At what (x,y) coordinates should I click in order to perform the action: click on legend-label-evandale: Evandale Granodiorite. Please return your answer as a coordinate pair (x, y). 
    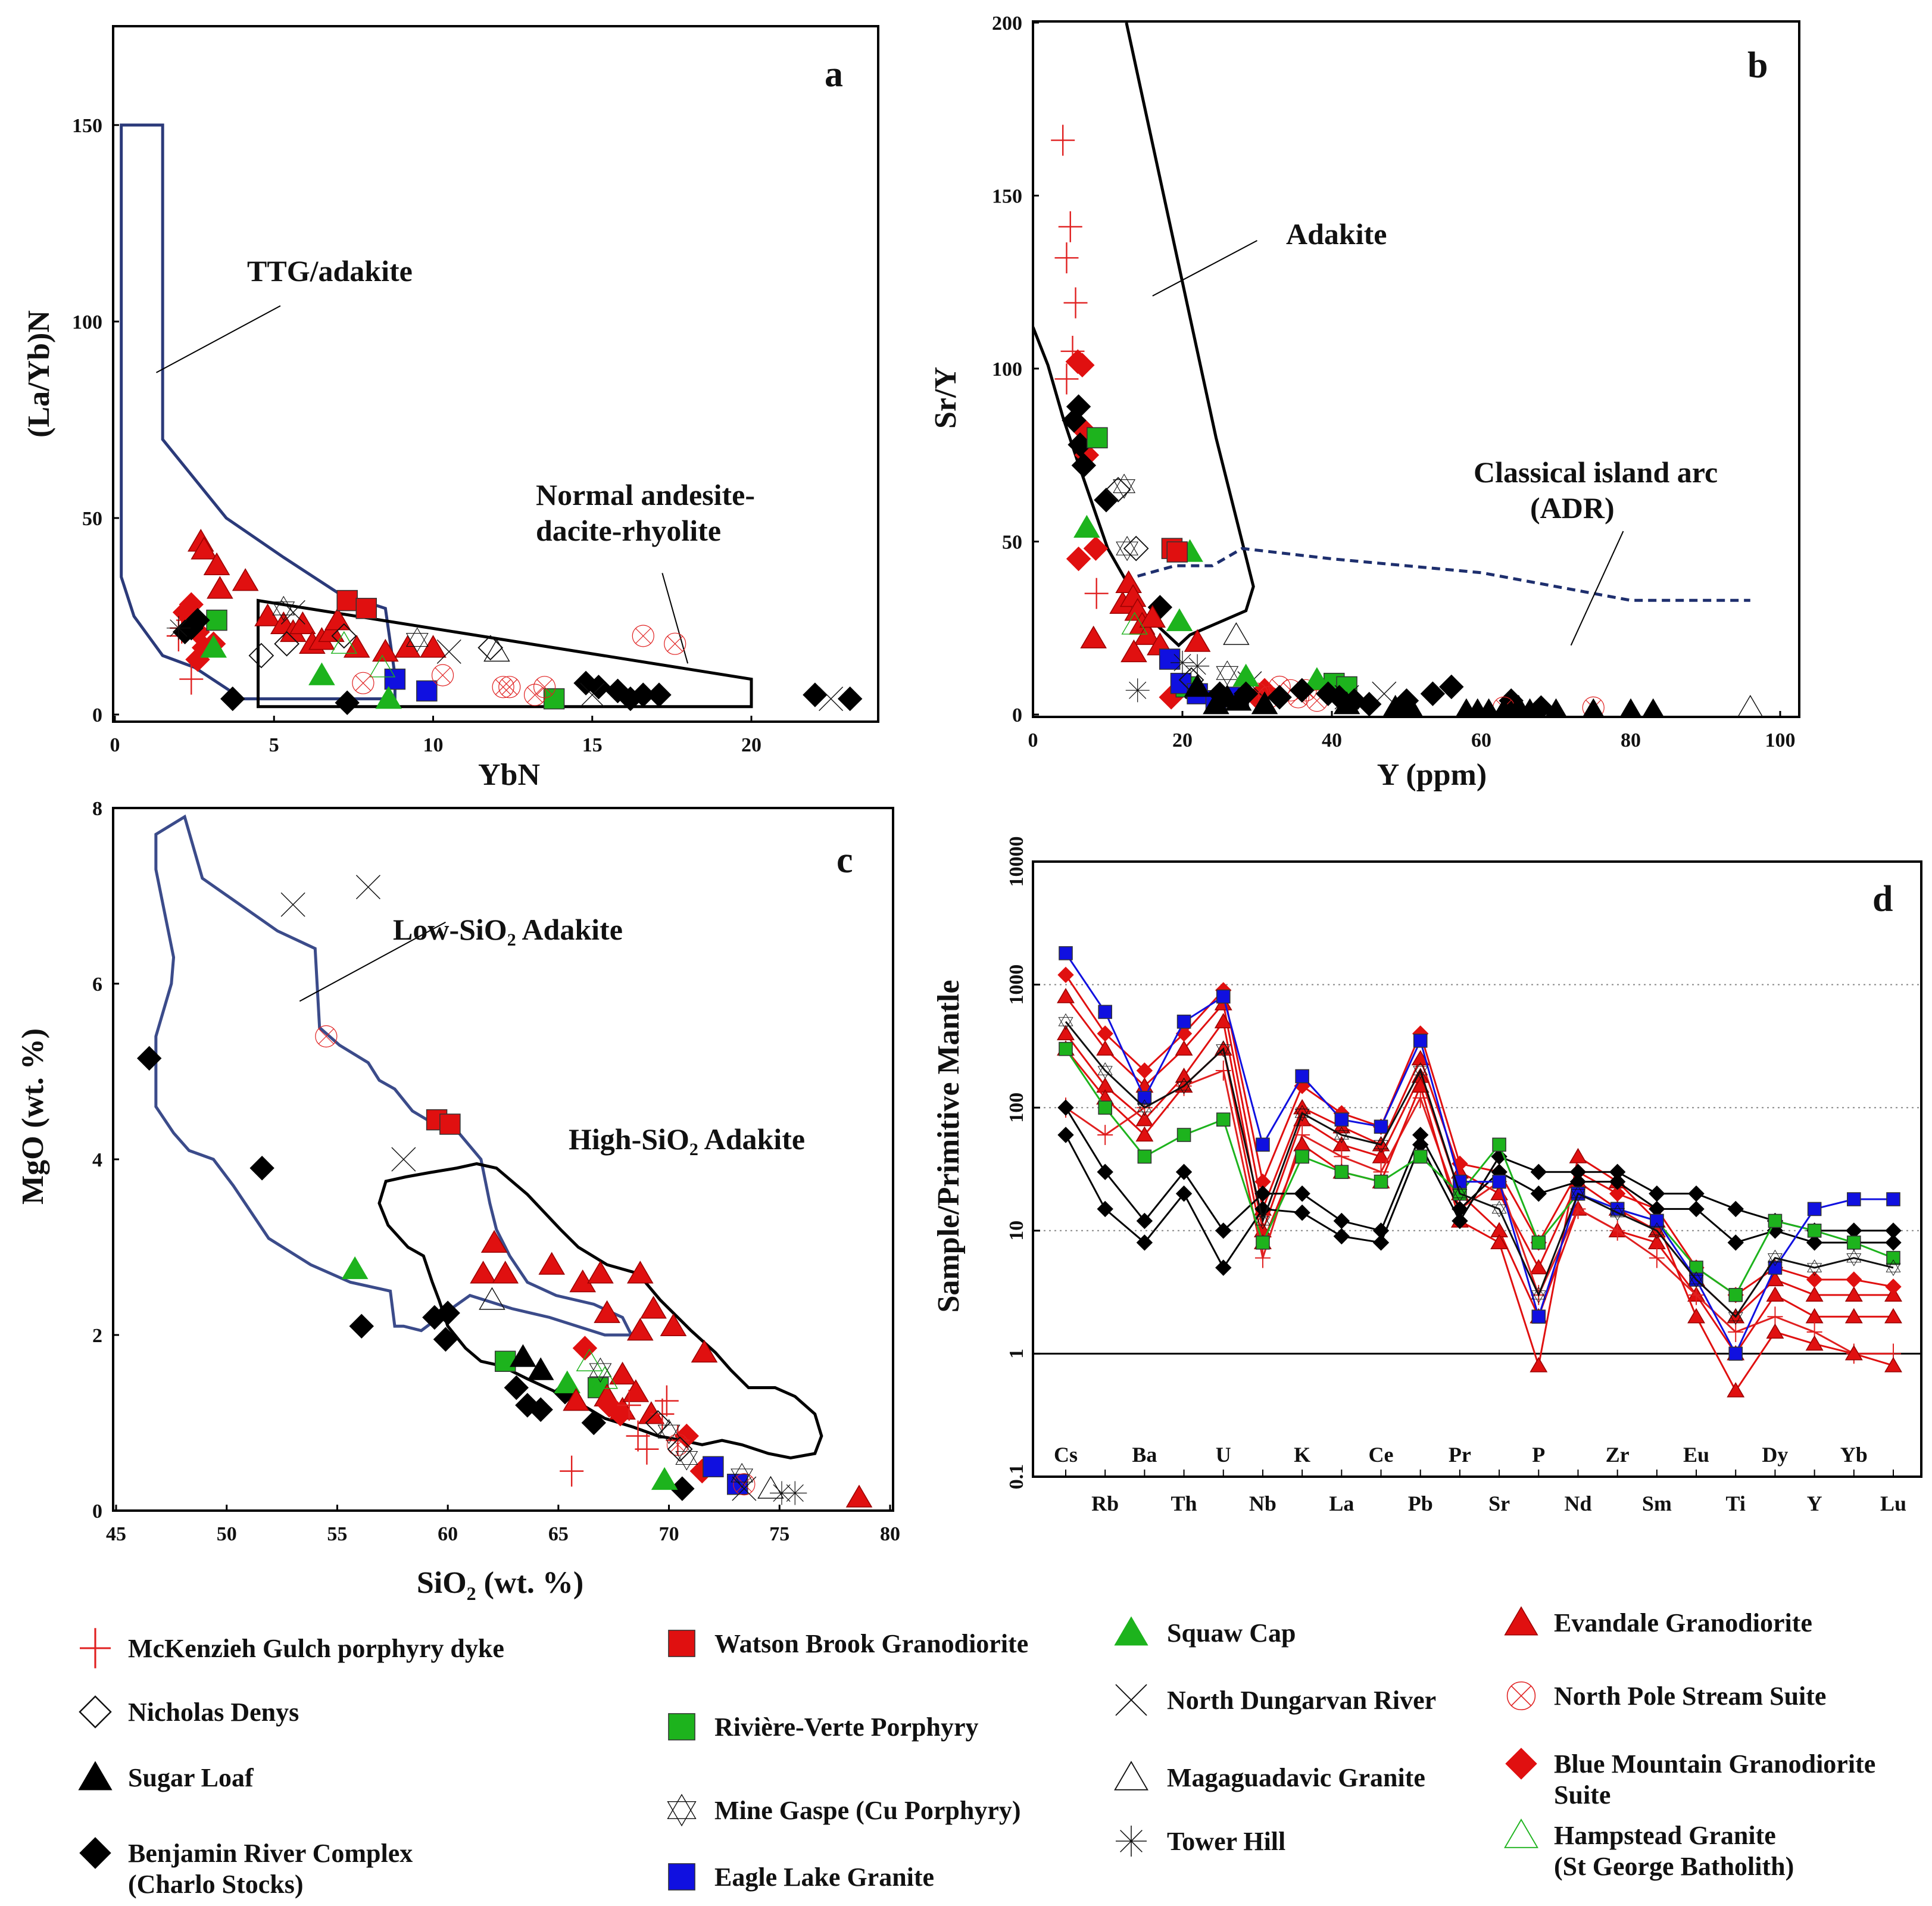
    Looking at the image, I should click on (1683, 1623).